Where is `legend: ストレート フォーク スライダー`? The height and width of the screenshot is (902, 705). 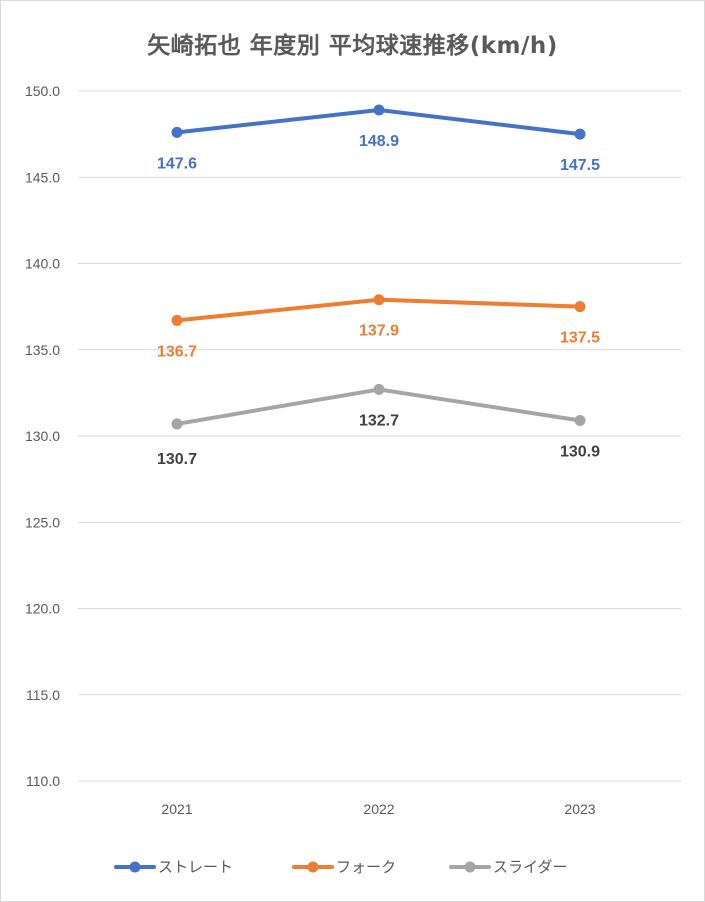 legend: ストレート フォーク スライダー is located at coordinates (340, 867).